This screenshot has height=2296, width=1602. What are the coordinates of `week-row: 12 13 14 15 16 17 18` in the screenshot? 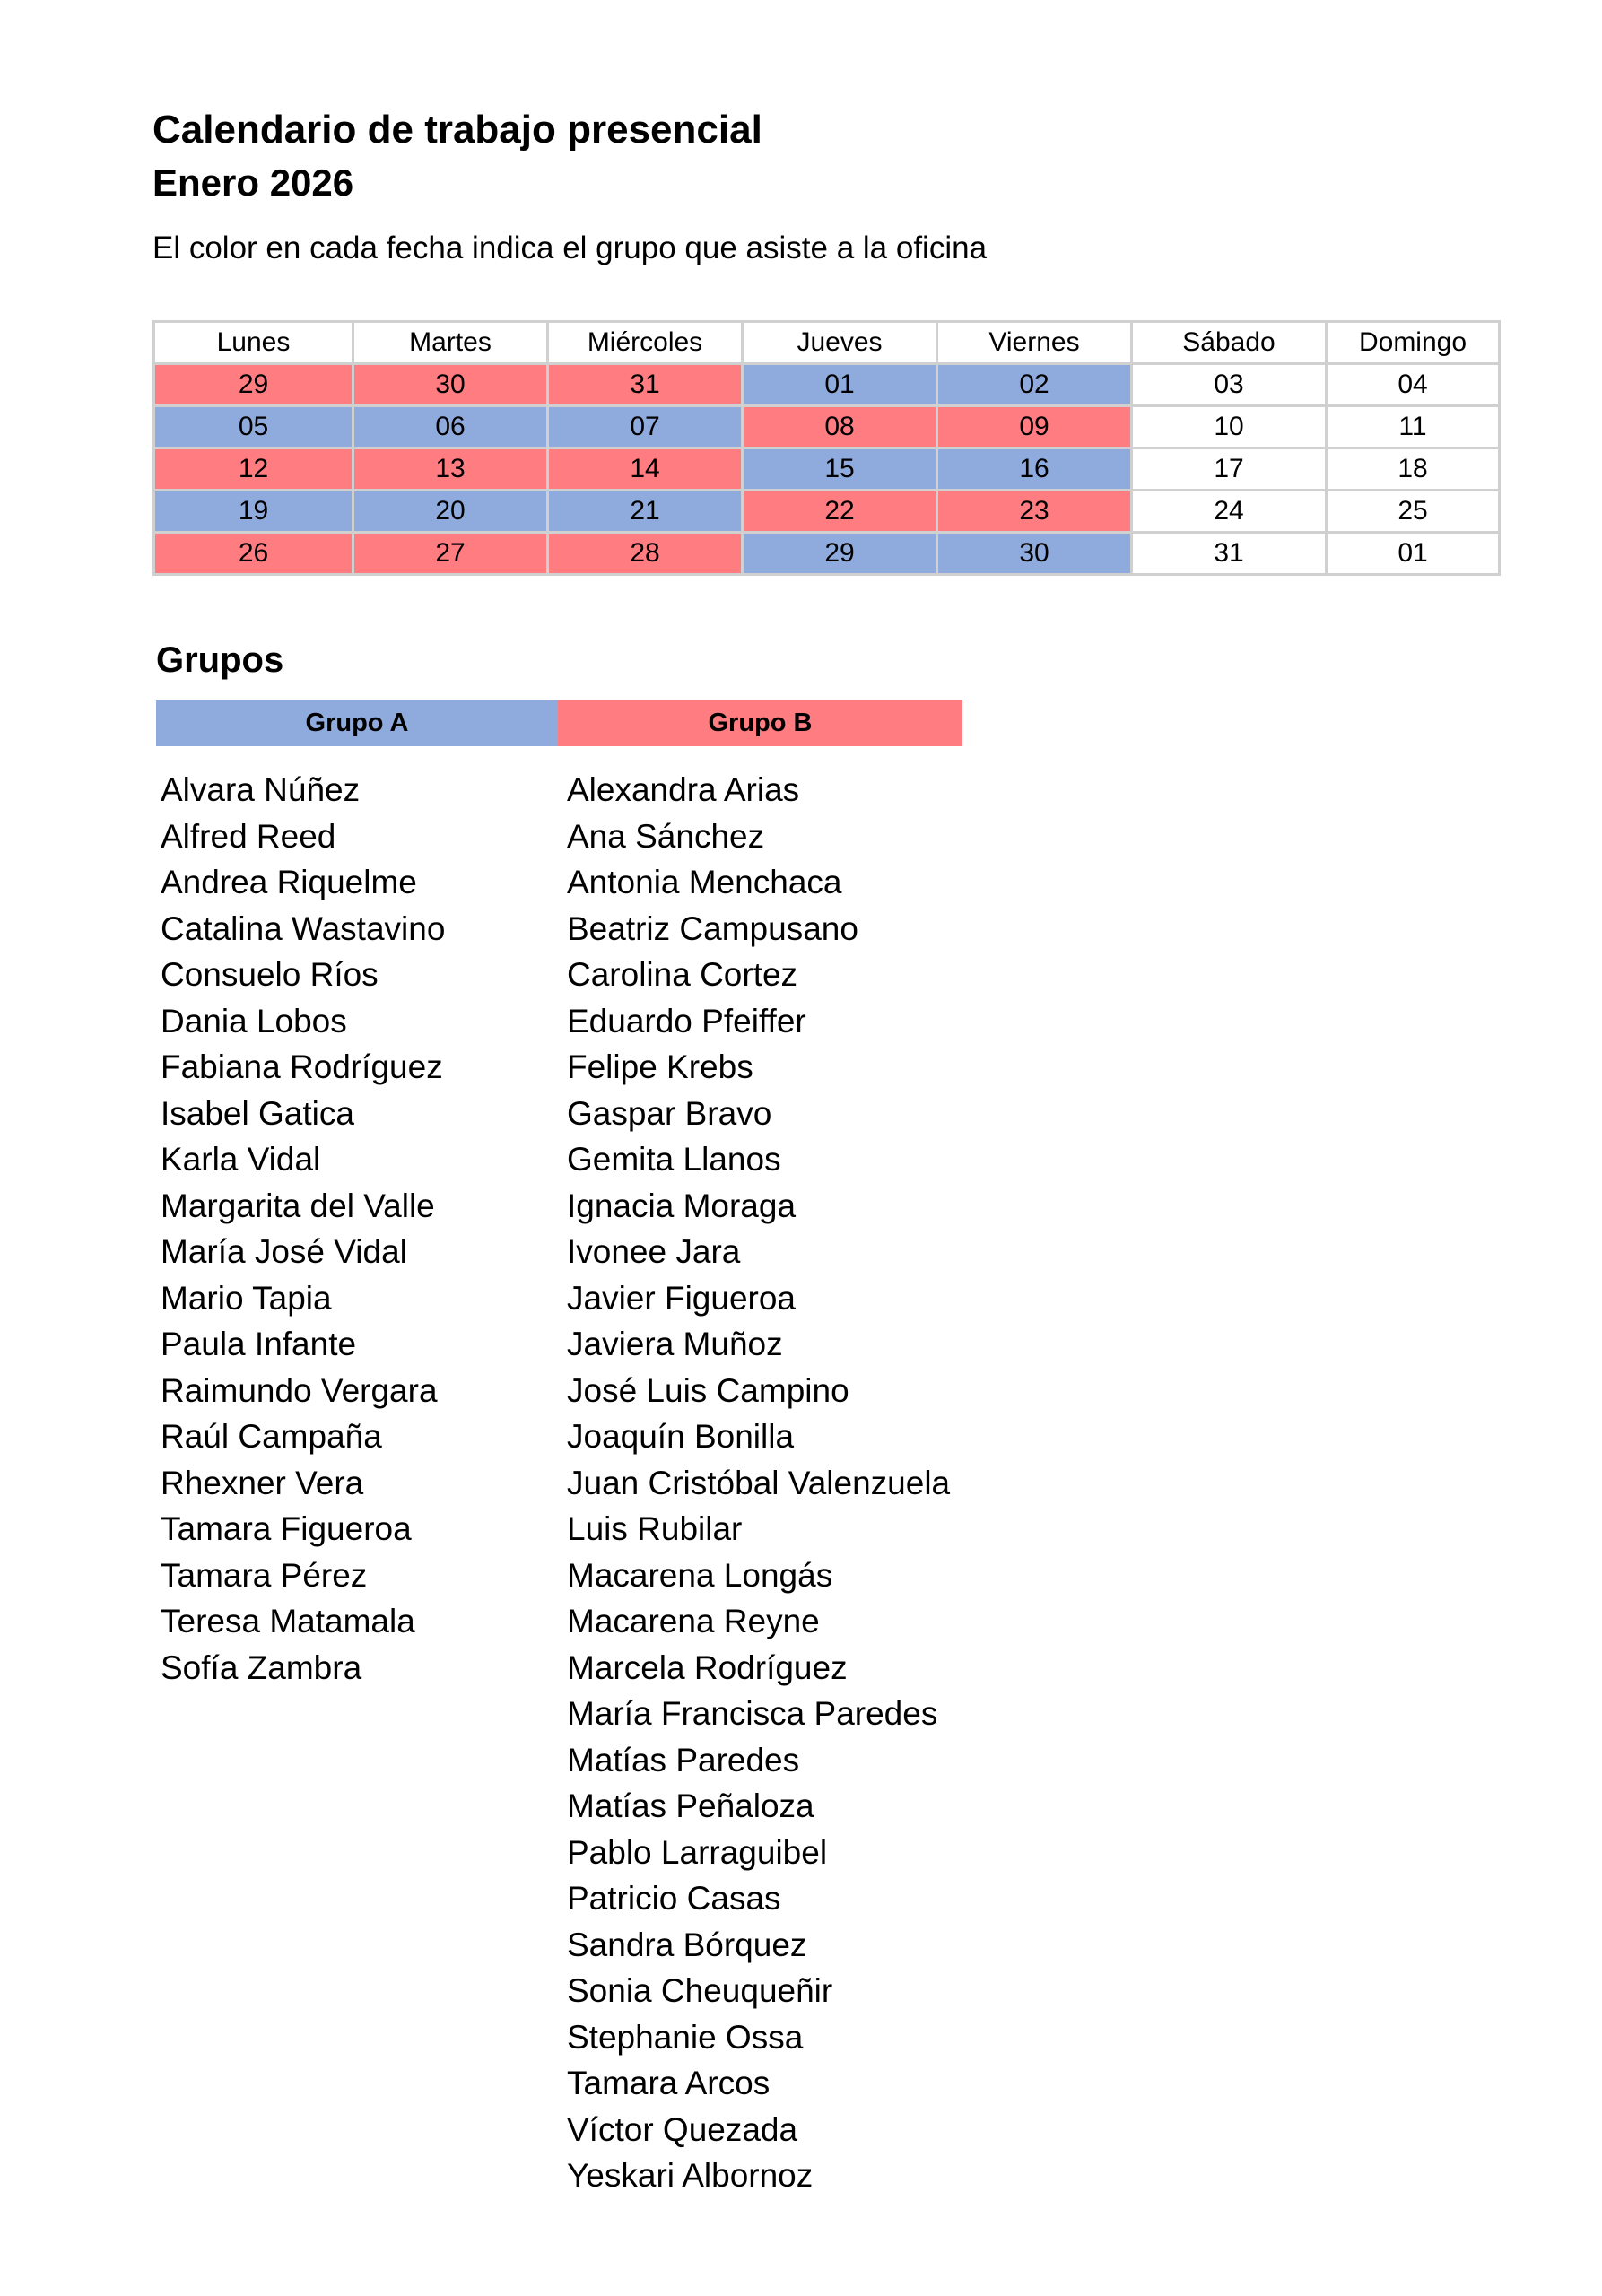 It's located at (826, 469).